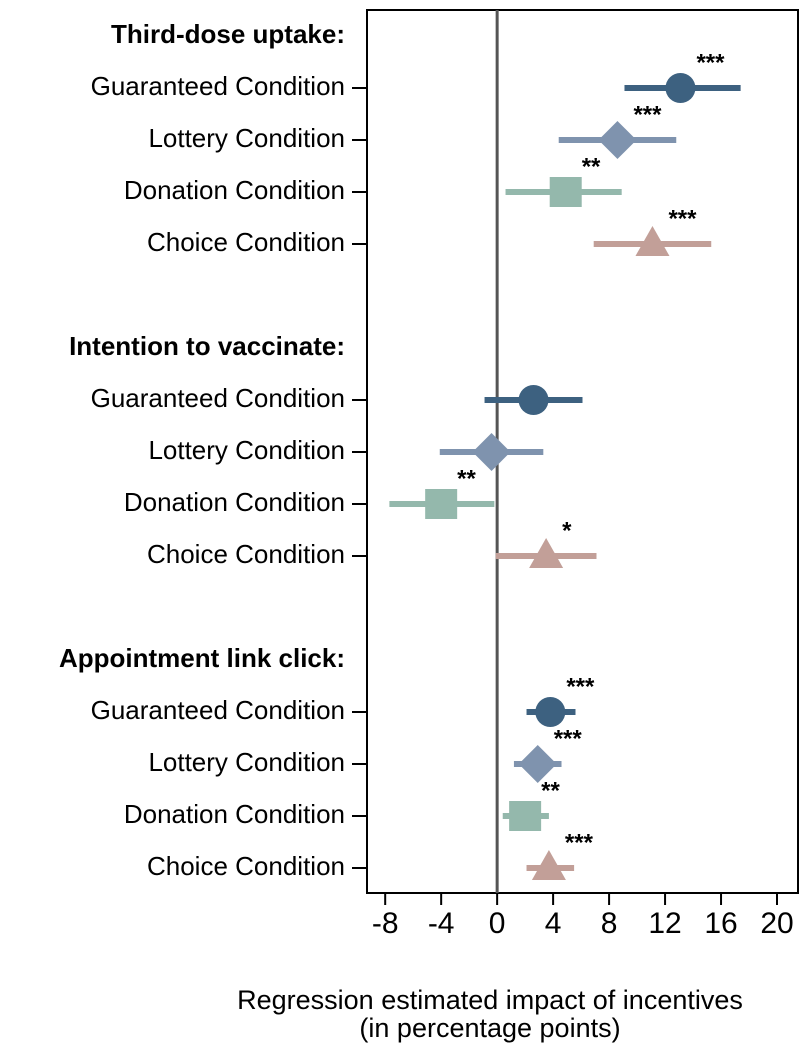 Image resolution: width=809 pixels, height=1055 pixels. What do you see at coordinates (553, 923) in the screenshot?
I see `x-tick-label: 4` at bounding box center [553, 923].